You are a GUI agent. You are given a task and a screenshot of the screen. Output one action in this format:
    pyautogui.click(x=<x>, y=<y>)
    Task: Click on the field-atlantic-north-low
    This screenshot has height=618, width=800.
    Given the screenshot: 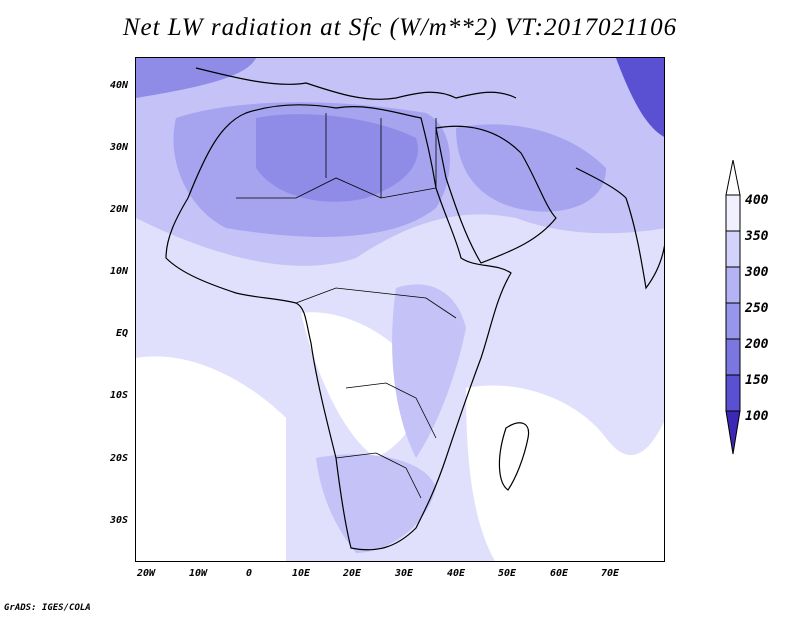 What is the action you would take?
    pyautogui.click(x=196, y=78)
    